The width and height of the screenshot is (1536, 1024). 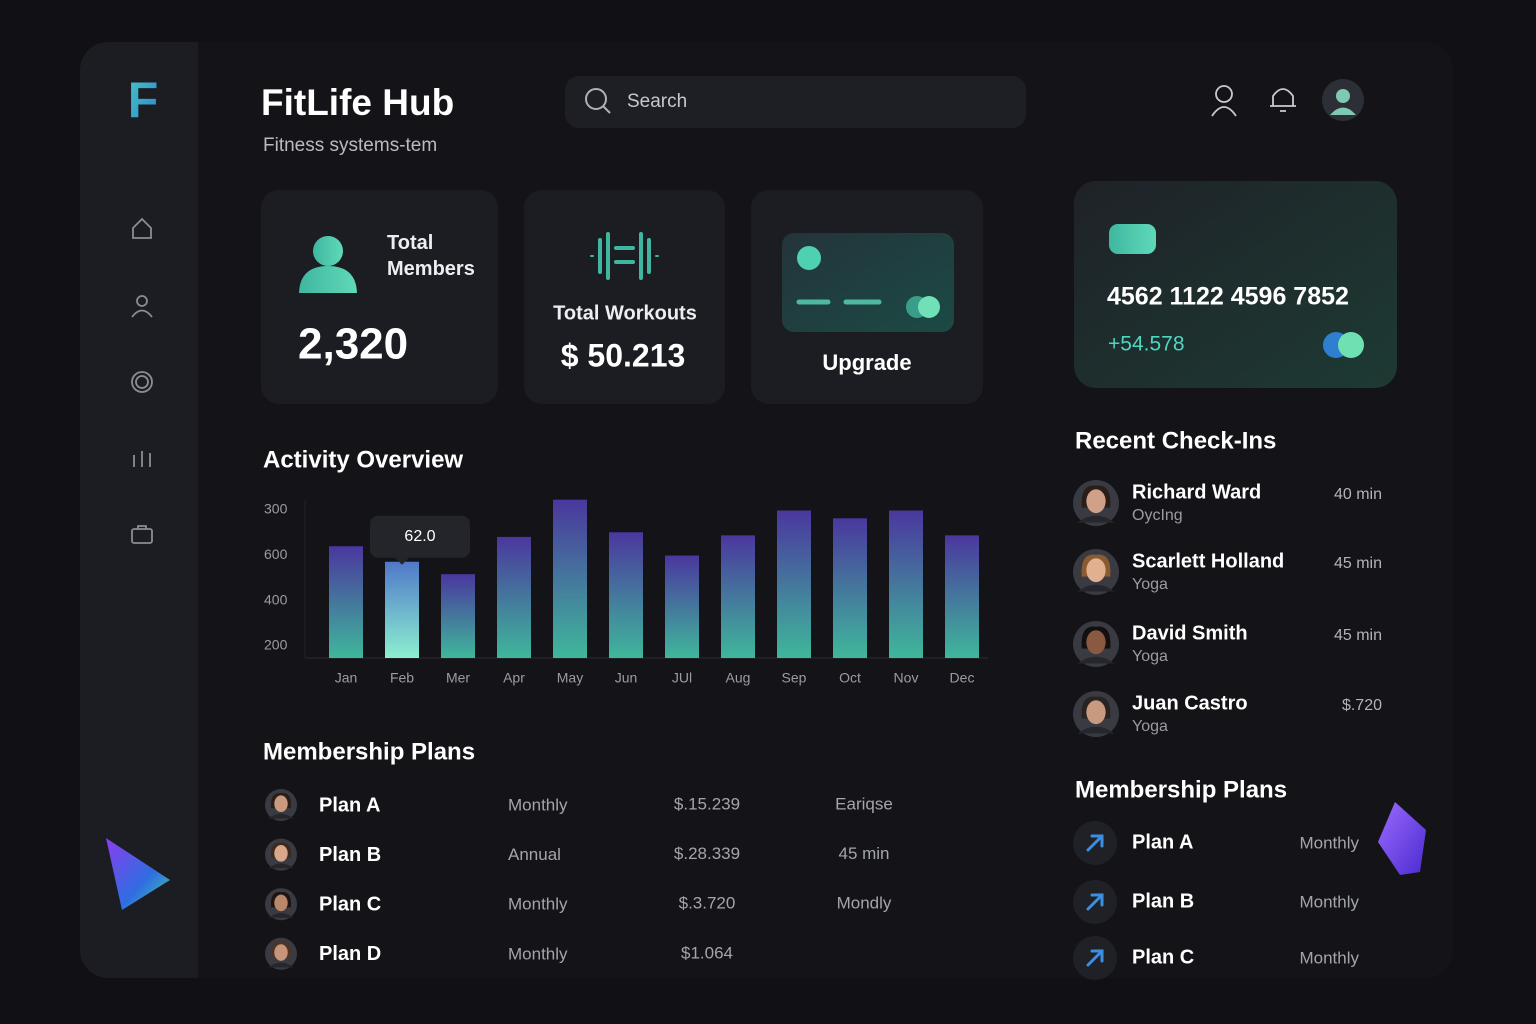 What do you see at coordinates (328, 279) in the screenshot?
I see `members-icon-body` at bounding box center [328, 279].